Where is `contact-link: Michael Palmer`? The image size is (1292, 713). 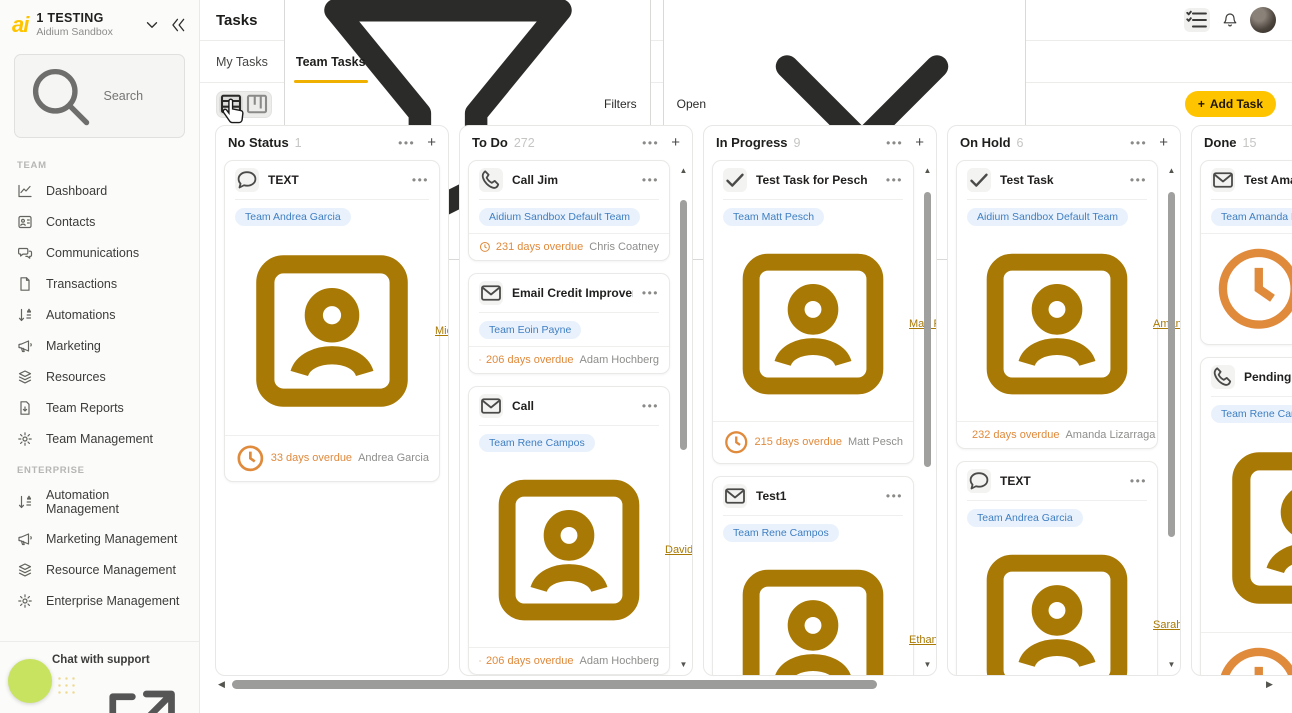
contact-link: Michael Palmer is located at coordinates (441, 331).